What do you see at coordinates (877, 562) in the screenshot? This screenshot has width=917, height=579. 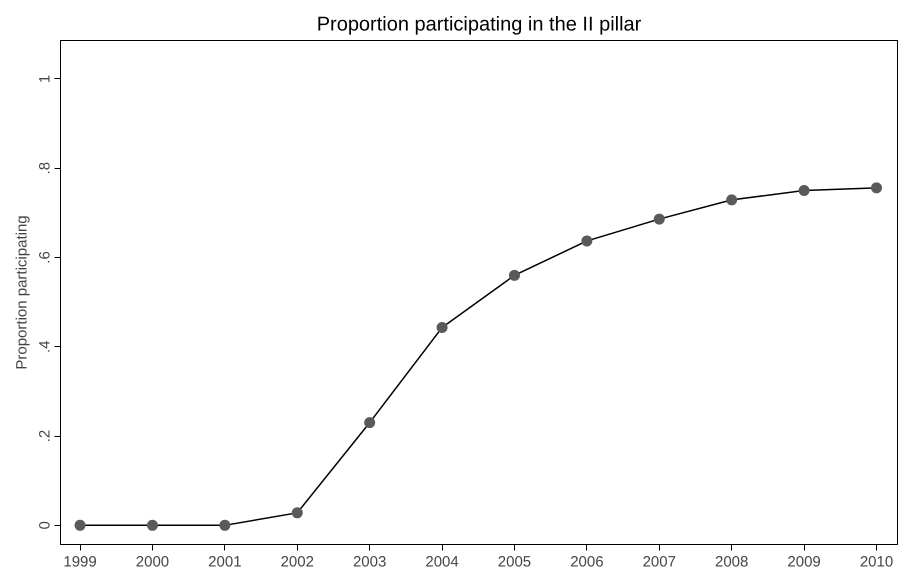 I see `x-tick-label: 2010` at bounding box center [877, 562].